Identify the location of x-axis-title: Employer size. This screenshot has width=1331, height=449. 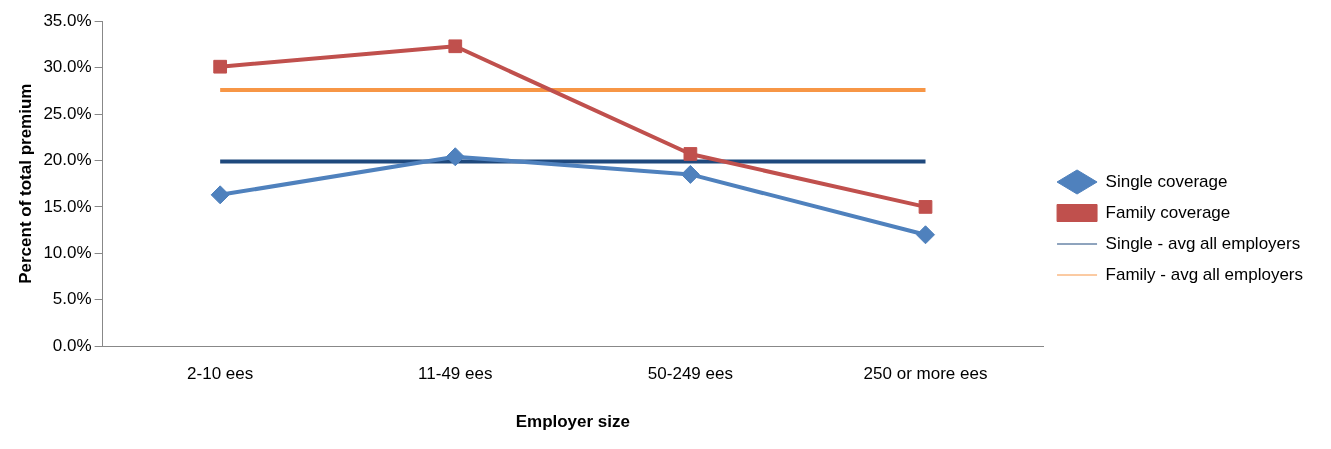
(572, 422).